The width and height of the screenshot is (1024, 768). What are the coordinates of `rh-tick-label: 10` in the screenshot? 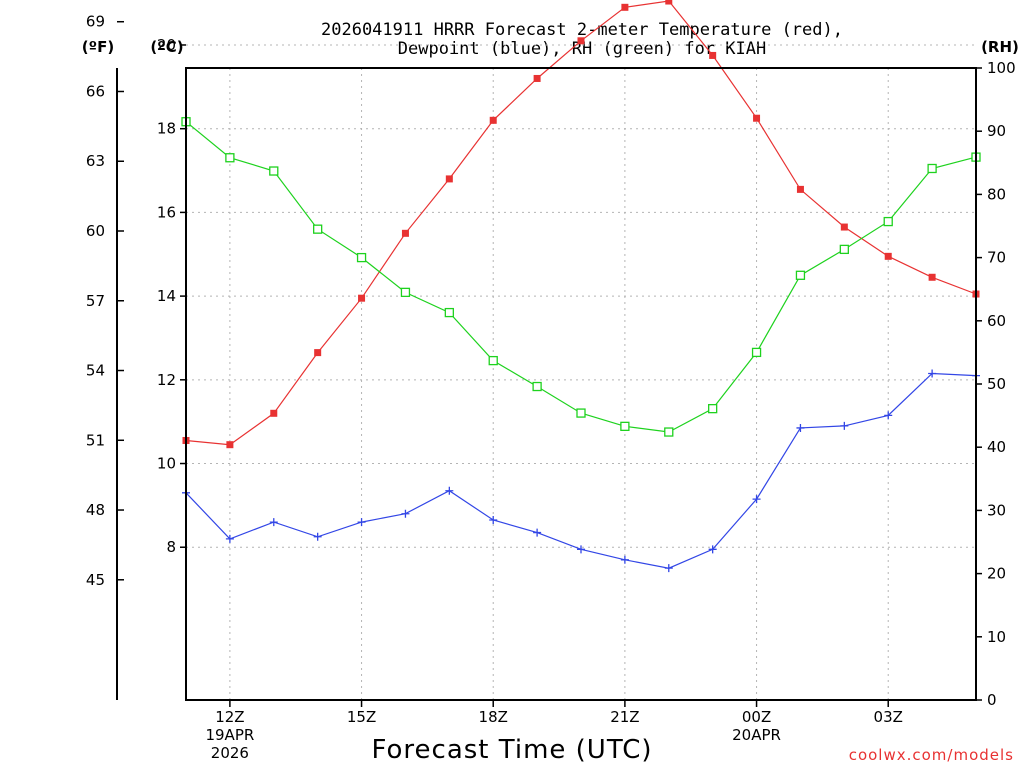 It's located at (996, 637).